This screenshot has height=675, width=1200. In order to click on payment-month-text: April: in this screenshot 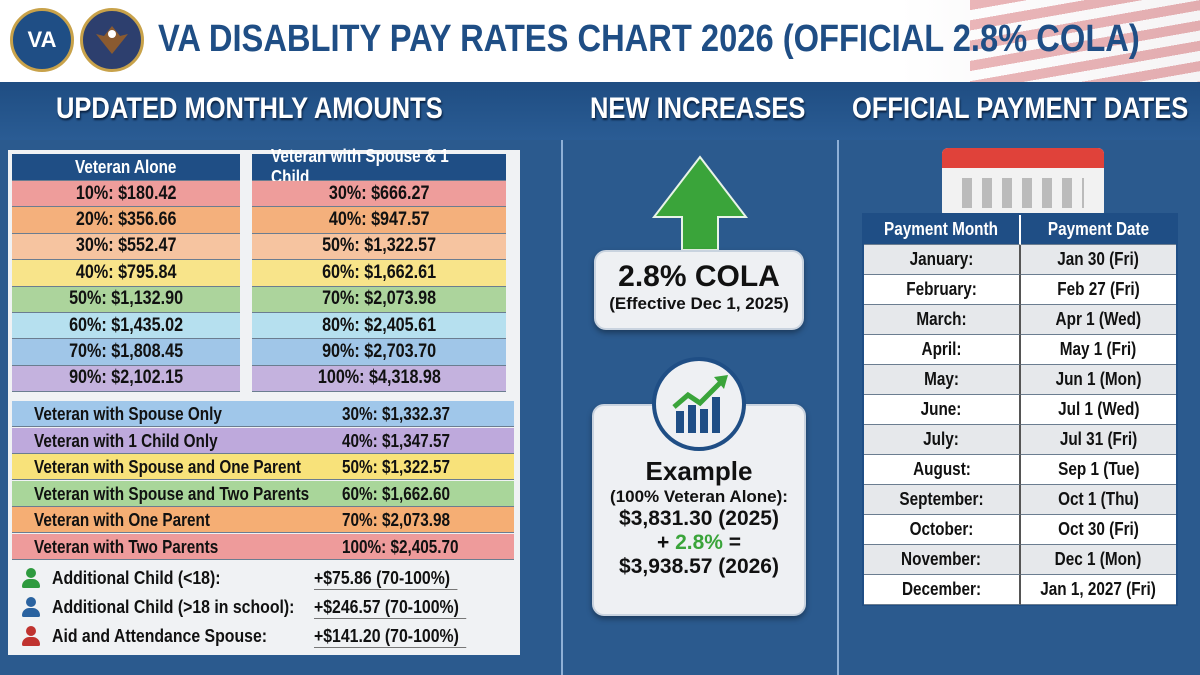, I will do `click(941, 349)`.